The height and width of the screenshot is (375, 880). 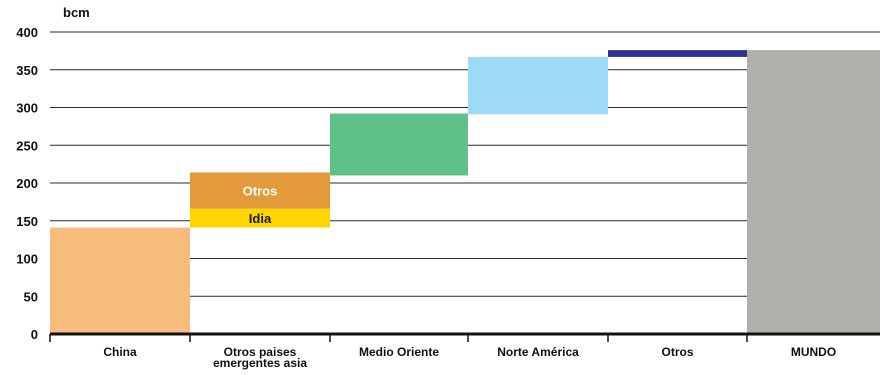 What do you see at coordinates (27, 70) in the screenshot?
I see `y-tick-label: 350` at bounding box center [27, 70].